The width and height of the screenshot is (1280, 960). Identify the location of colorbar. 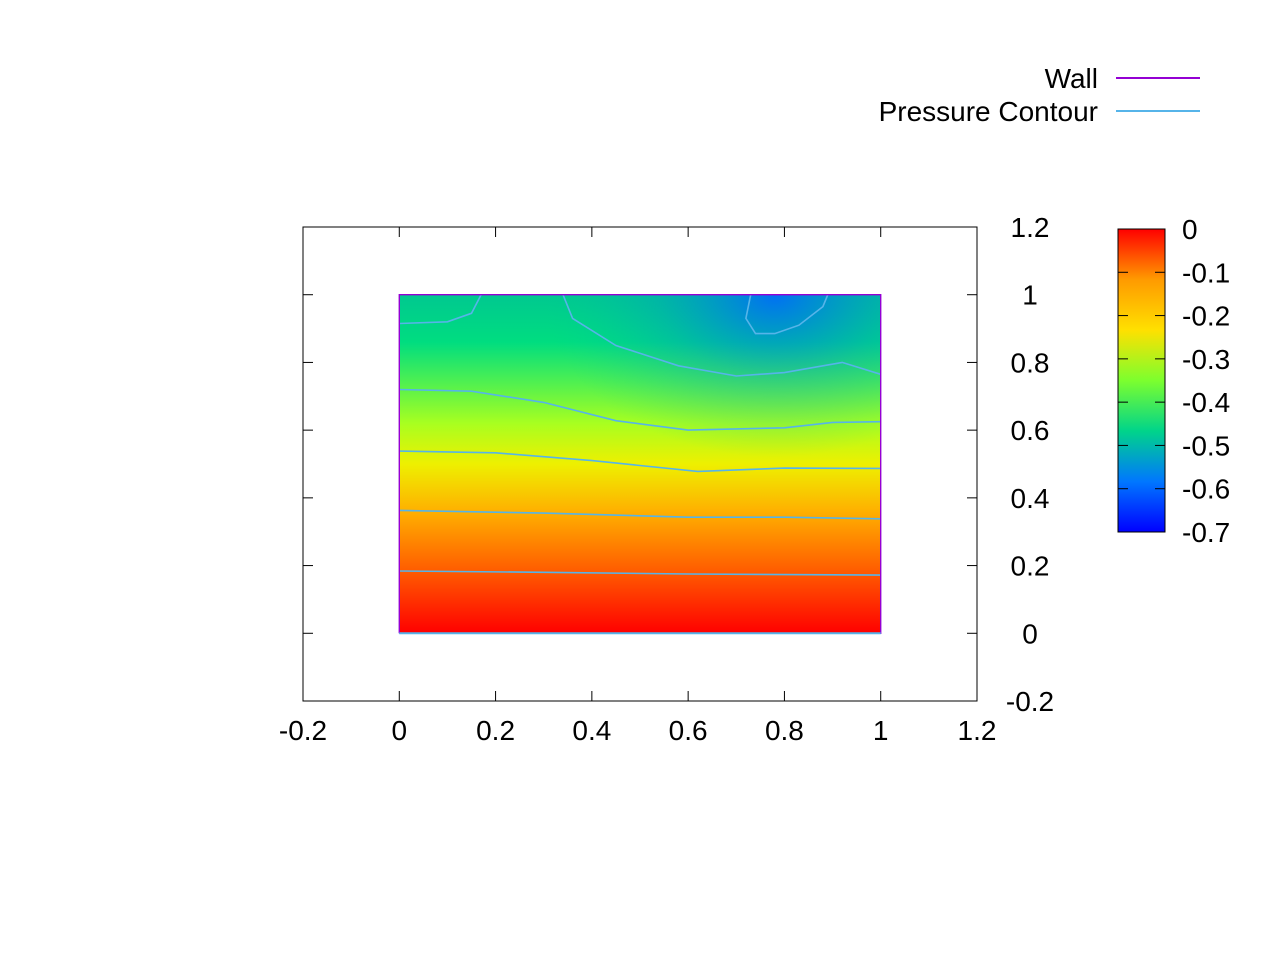
(1141, 380).